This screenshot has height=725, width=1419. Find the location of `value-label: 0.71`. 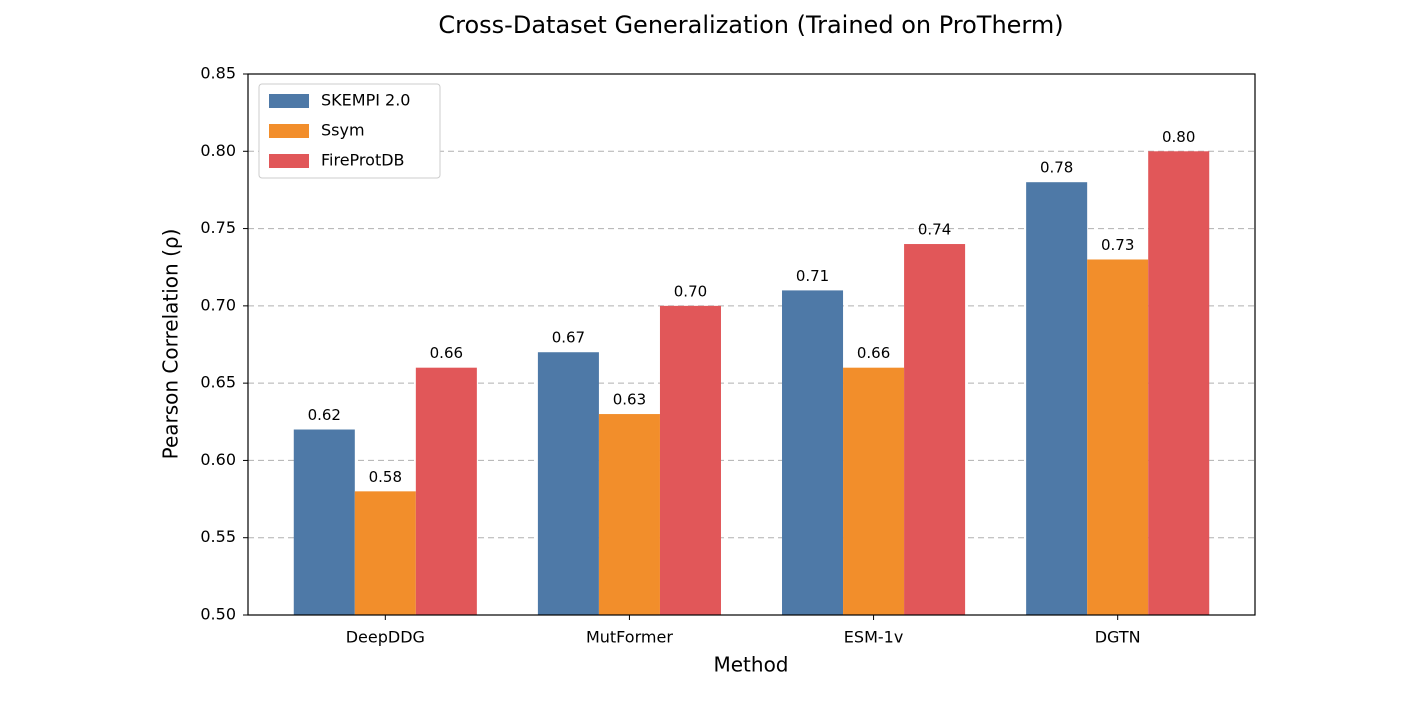

value-label: 0.71 is located at coordinates (812, 276).